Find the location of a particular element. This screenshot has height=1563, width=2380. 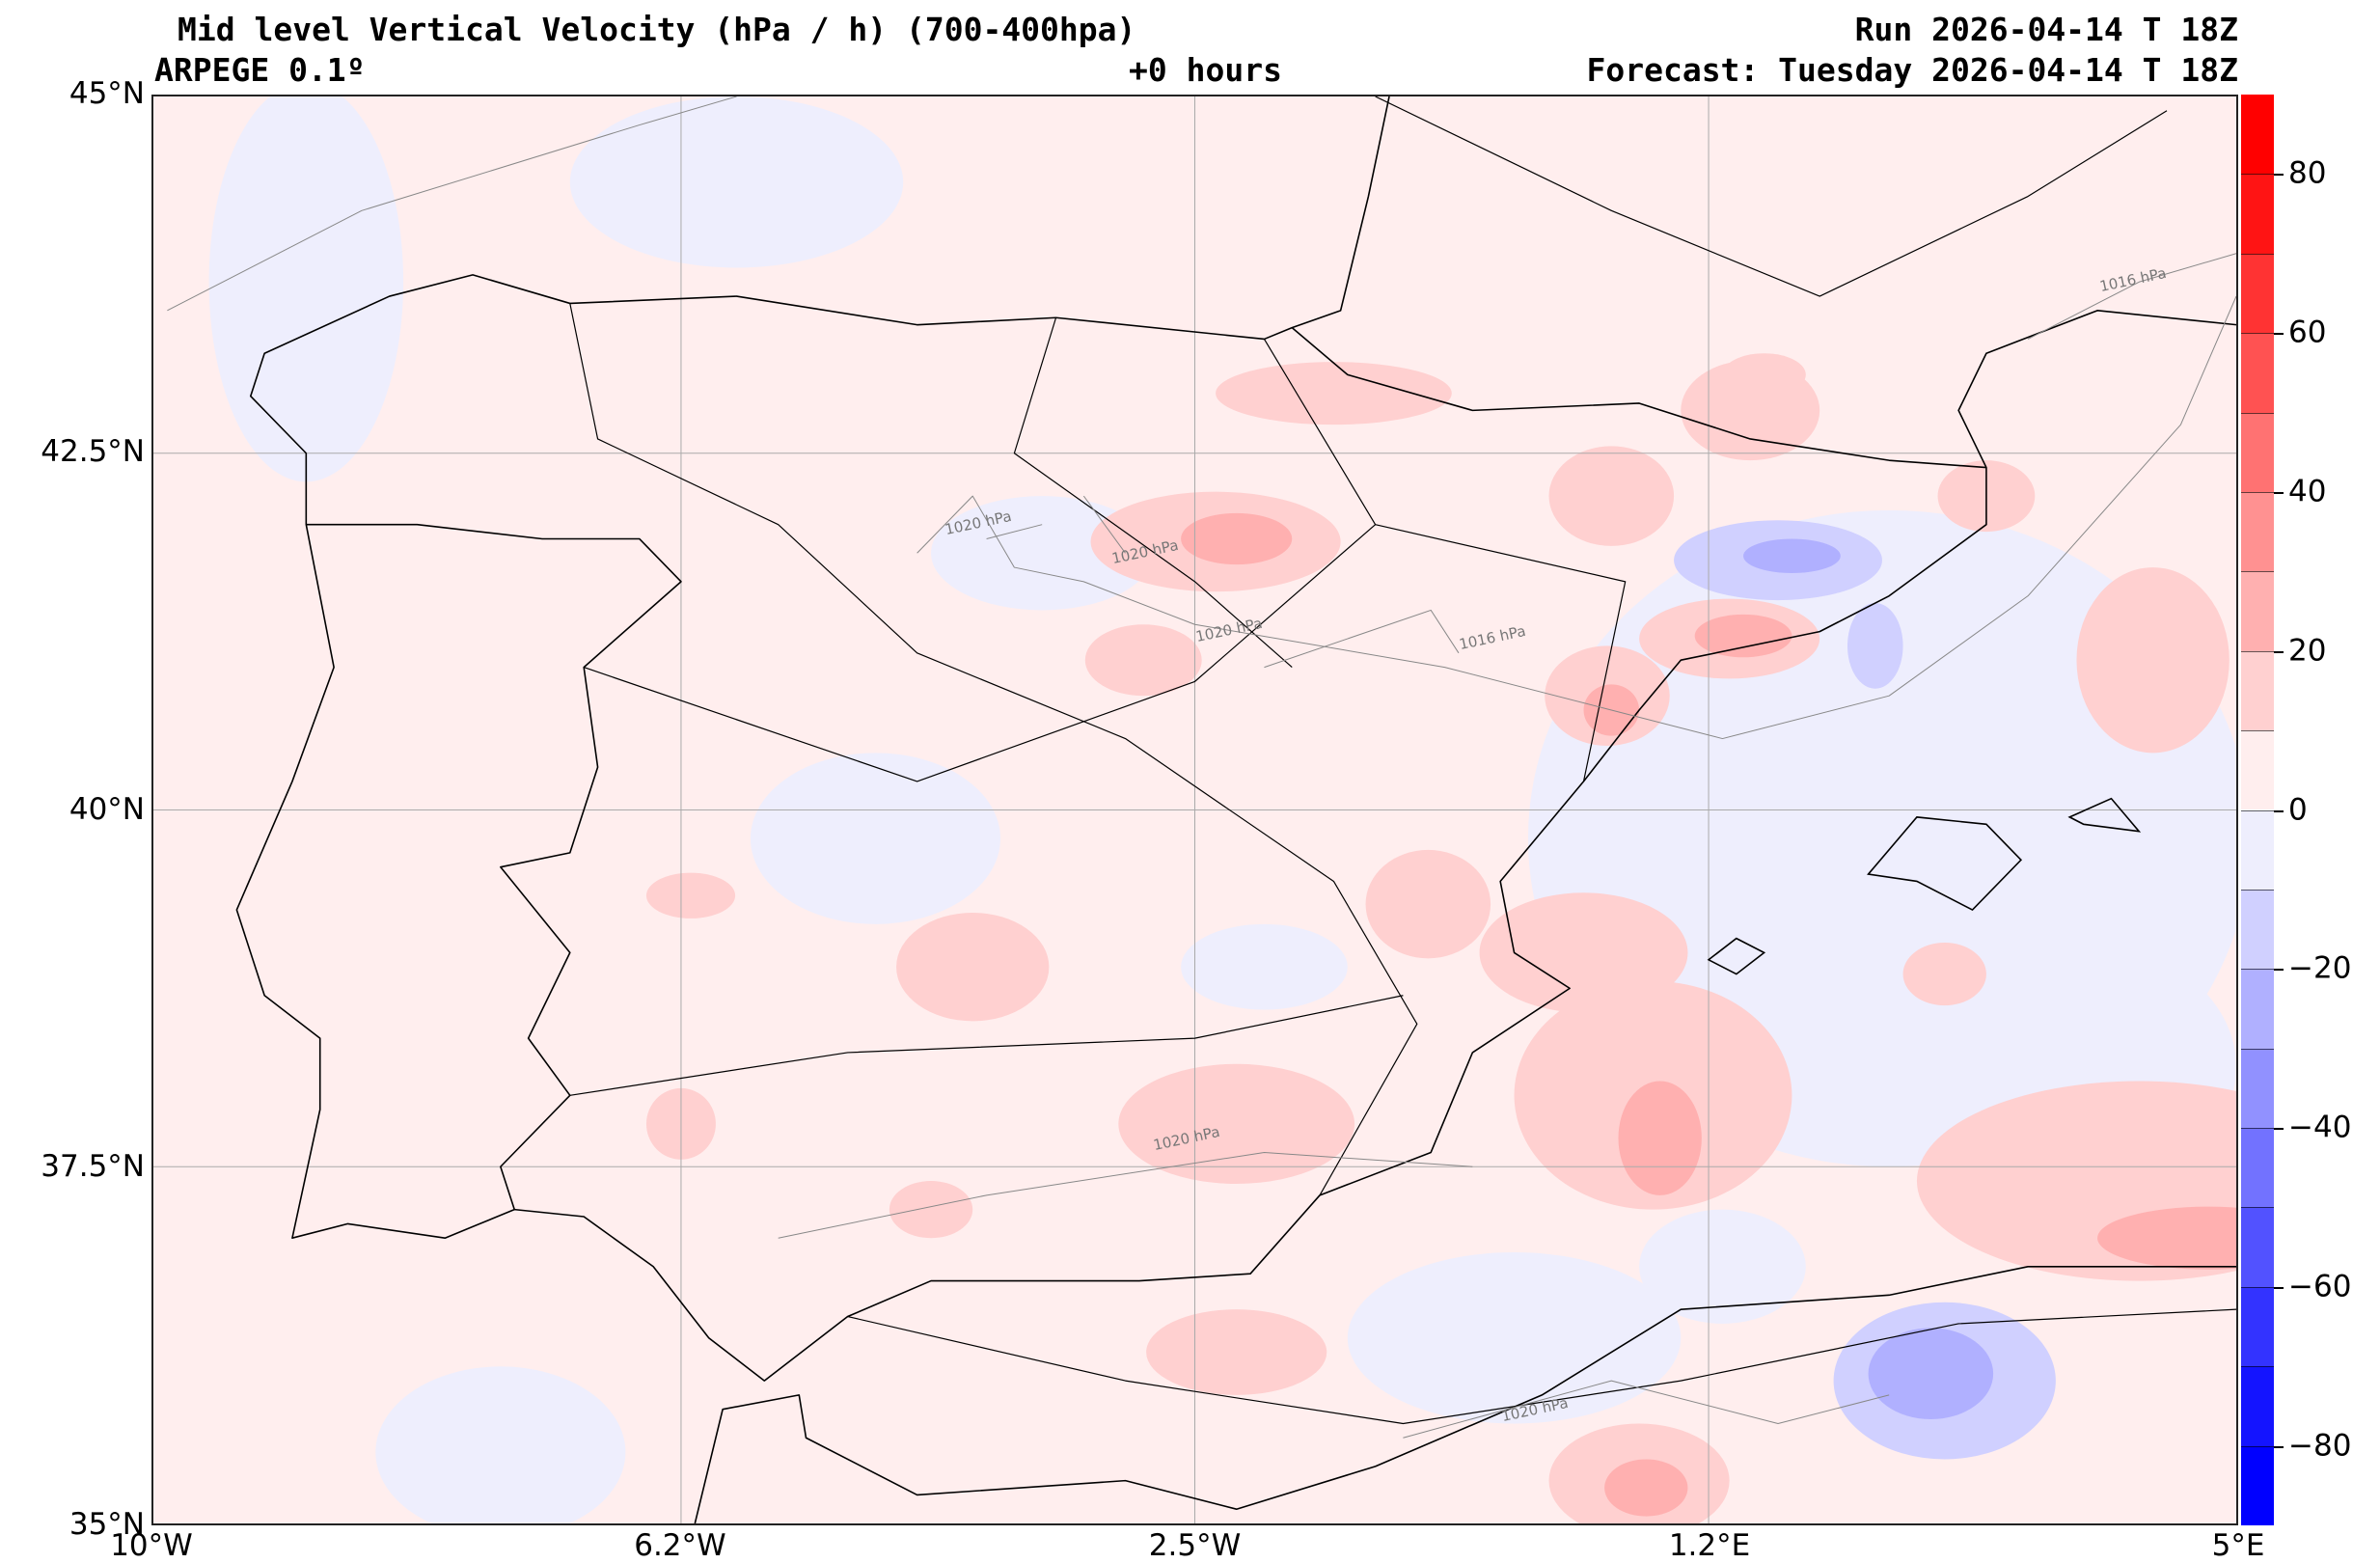

coastline-north-africa is located at coordinates (1466, 1395).